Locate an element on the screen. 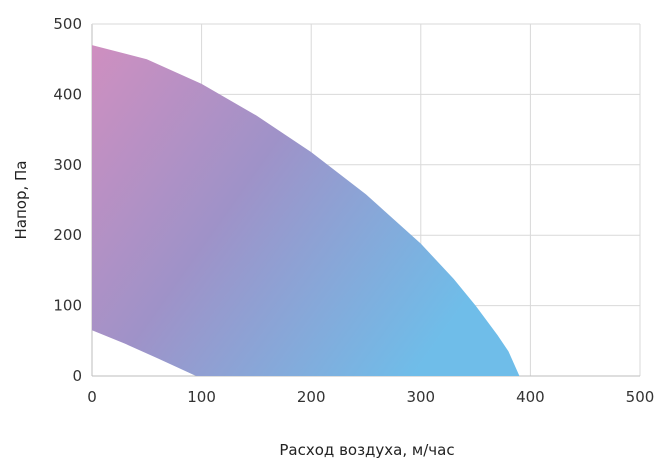 The width and height of the screenshot is (658, 466). x-tick-label: 300 is located at coordinates (420, 397).